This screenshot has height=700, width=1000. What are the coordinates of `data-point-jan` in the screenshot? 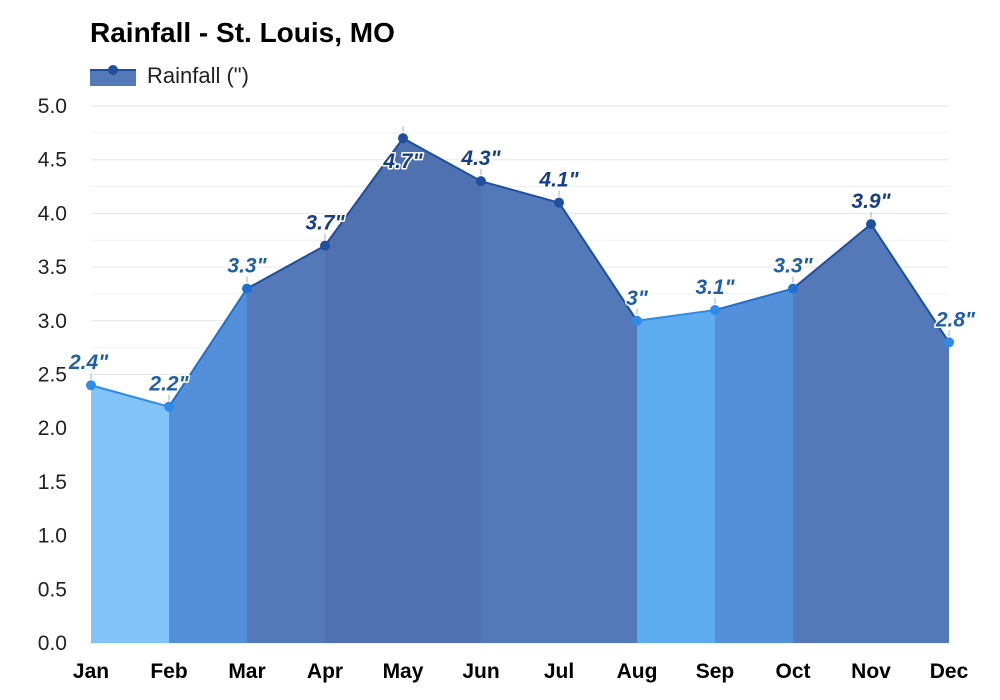 It's located at (91, 385).